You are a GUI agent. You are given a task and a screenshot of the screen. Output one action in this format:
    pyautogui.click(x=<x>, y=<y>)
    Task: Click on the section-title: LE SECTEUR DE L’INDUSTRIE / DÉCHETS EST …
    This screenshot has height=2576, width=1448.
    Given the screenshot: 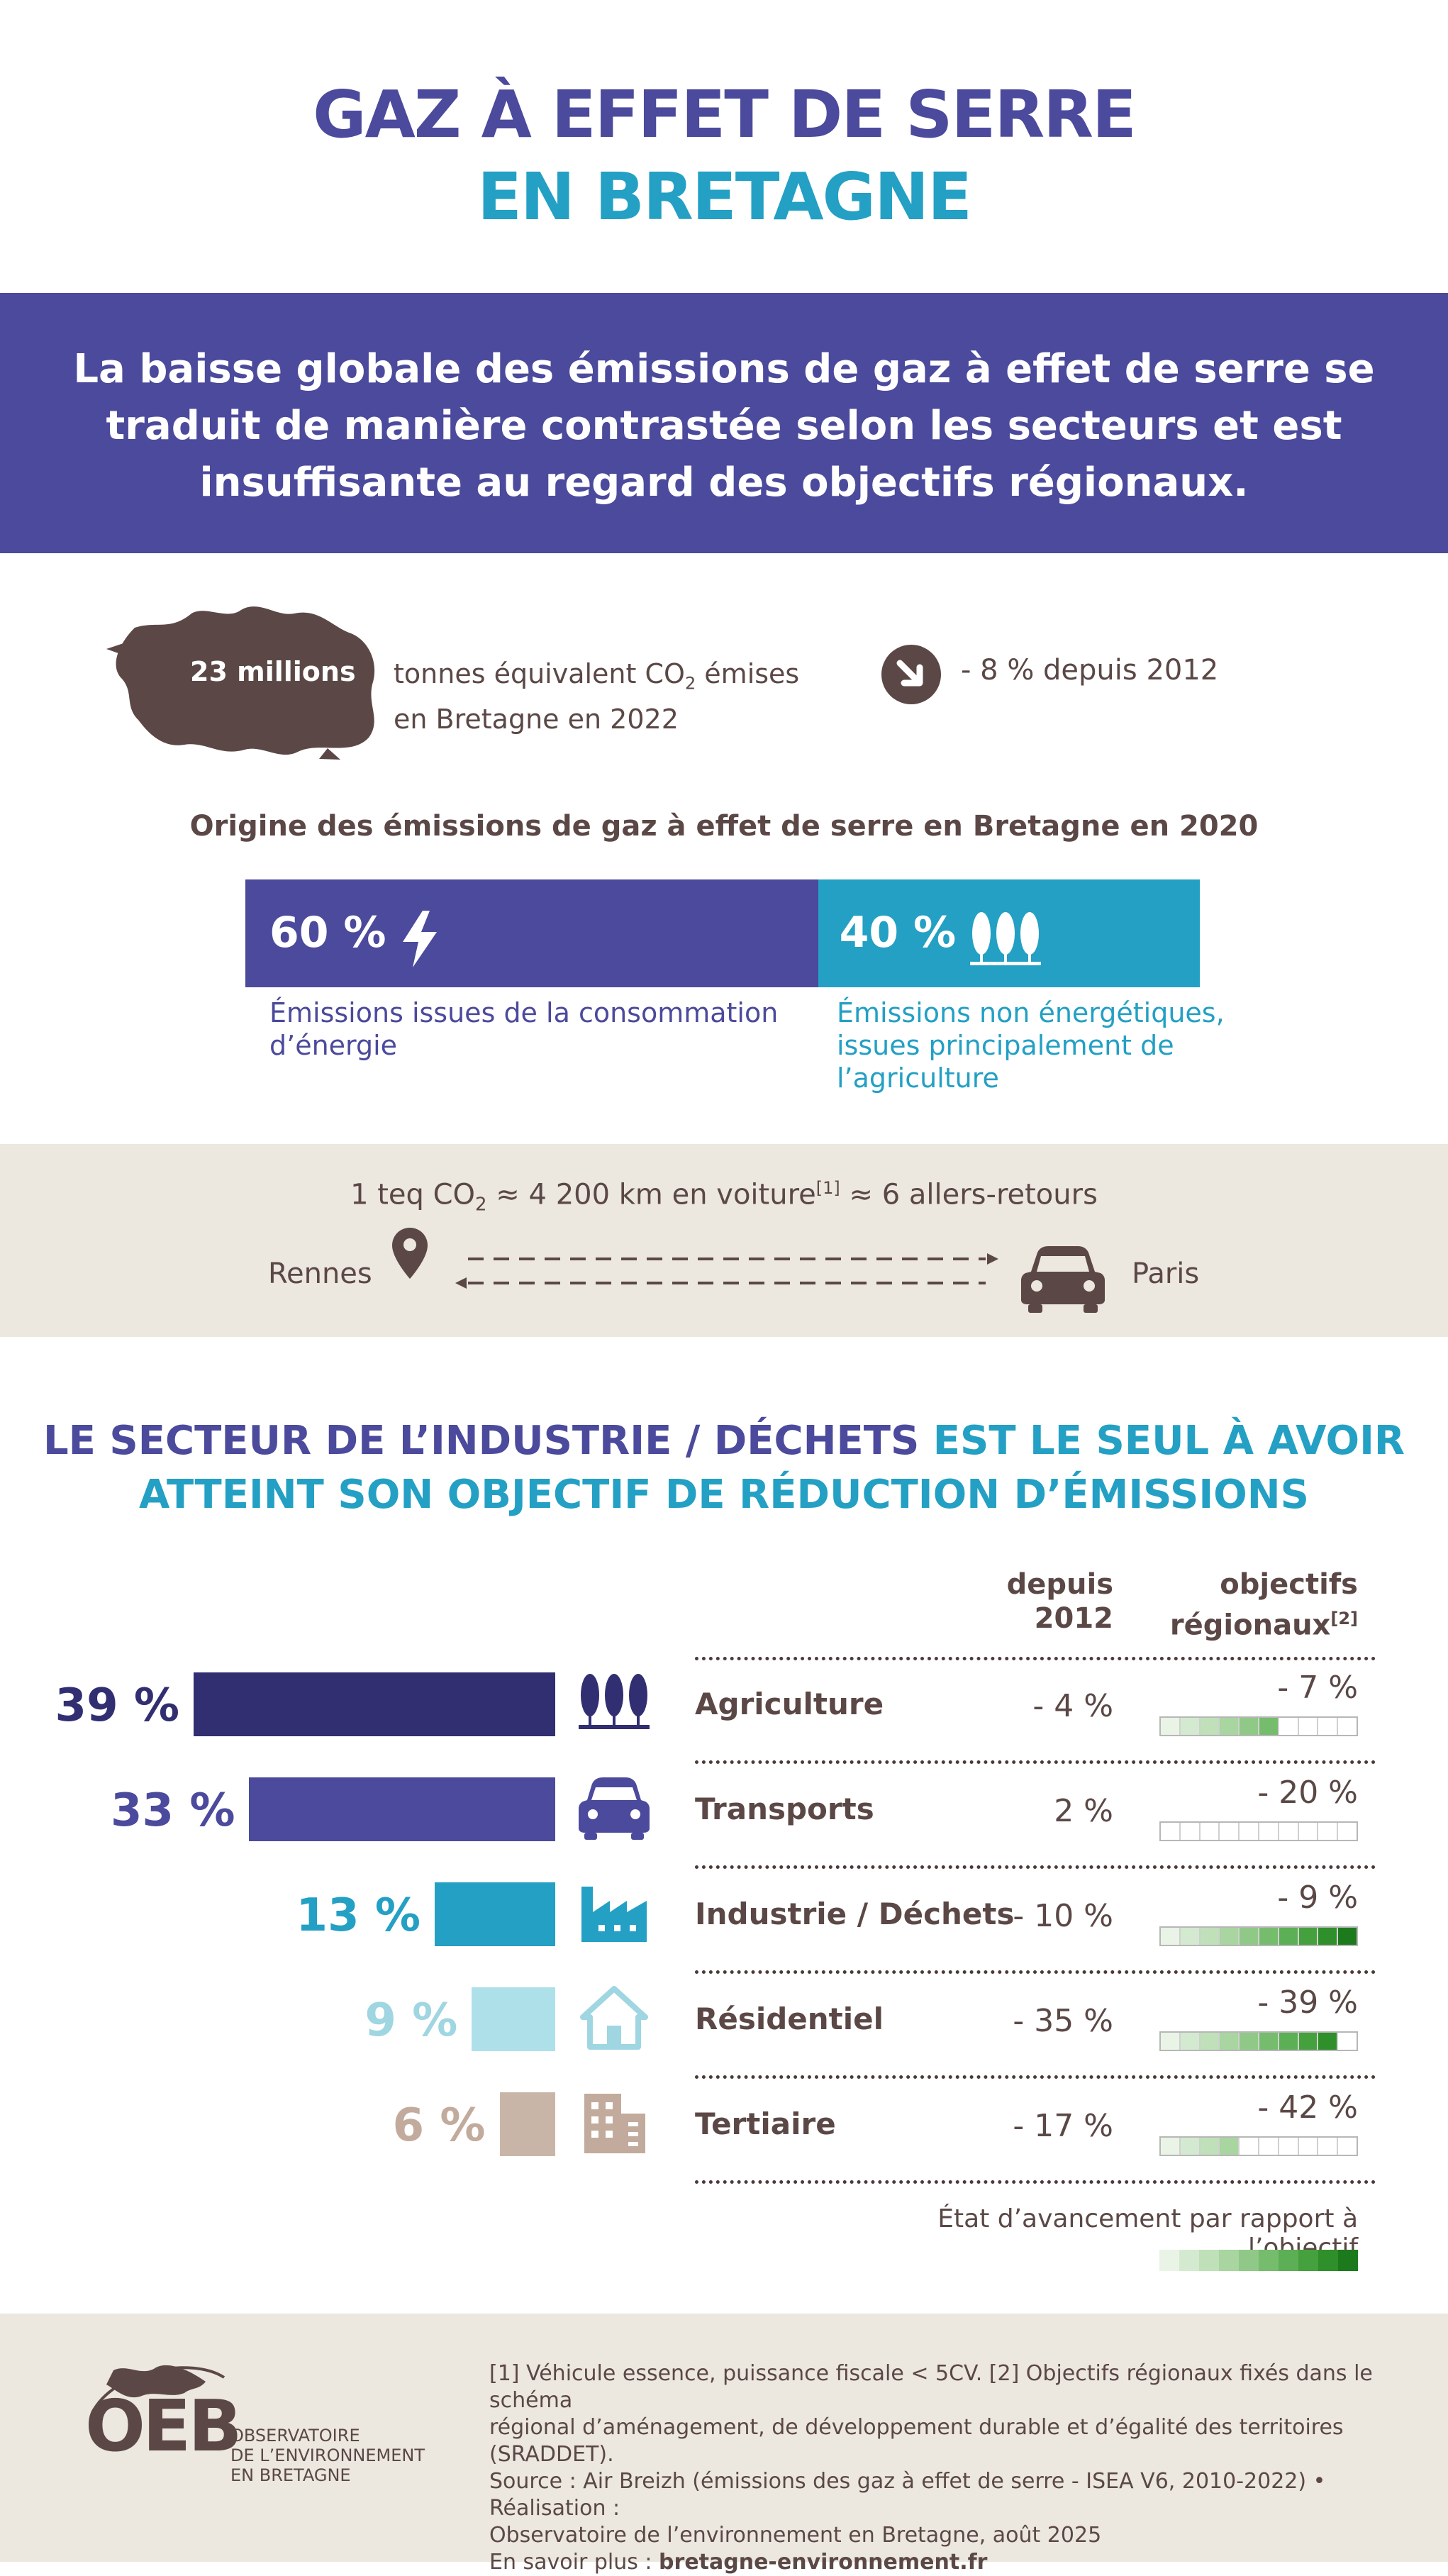 What is the action you would take?
    pyautogui.click(x=724, y=1468)
    